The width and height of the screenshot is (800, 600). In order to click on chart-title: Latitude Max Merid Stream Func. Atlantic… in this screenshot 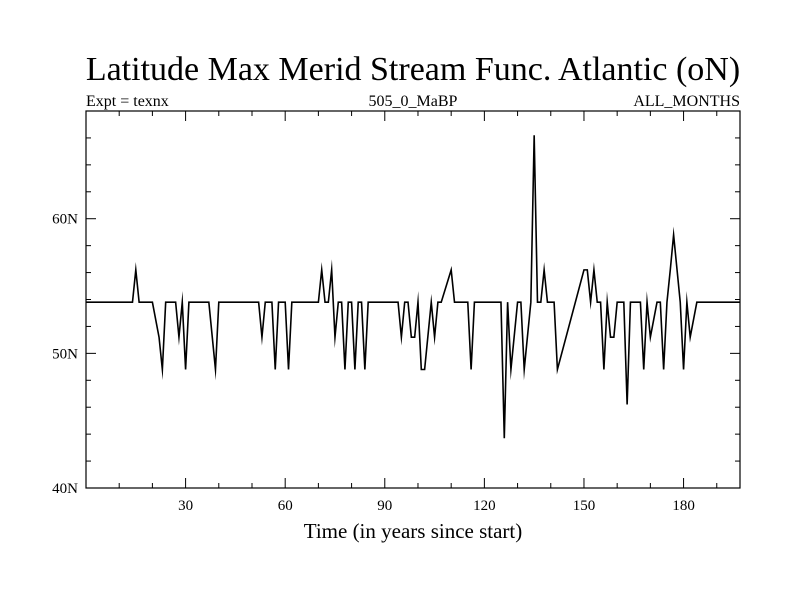, I will do `click(413, 69)`.